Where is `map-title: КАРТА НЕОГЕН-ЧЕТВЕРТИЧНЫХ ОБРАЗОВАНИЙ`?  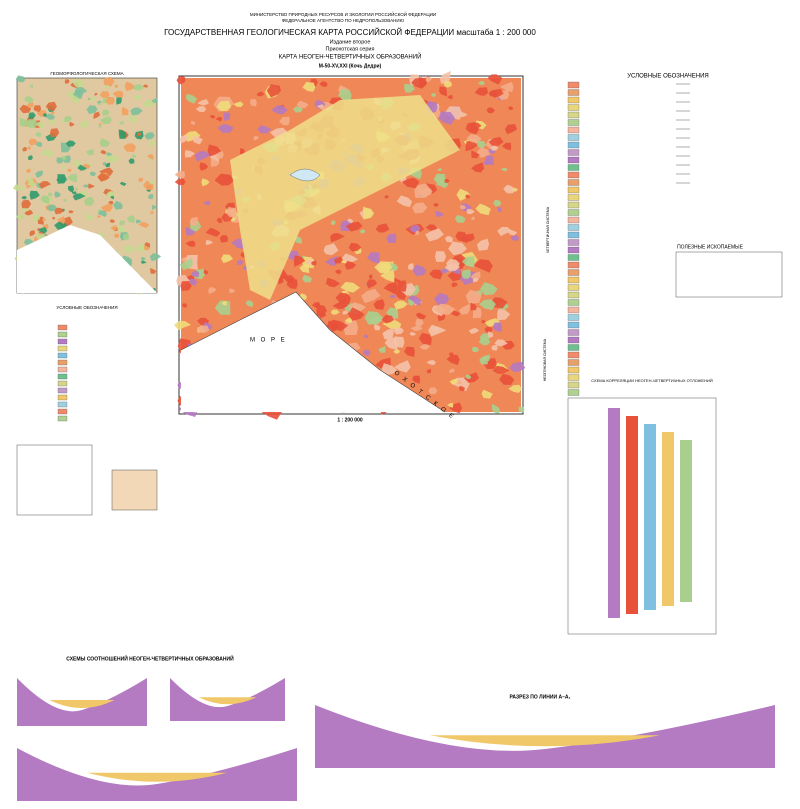 map-title: КАРТА НЕОГЕН-ЧЕТВЕРТИЧНЫХ ОБРАЗОВАНИЙ is located at coordinates (350, 57).